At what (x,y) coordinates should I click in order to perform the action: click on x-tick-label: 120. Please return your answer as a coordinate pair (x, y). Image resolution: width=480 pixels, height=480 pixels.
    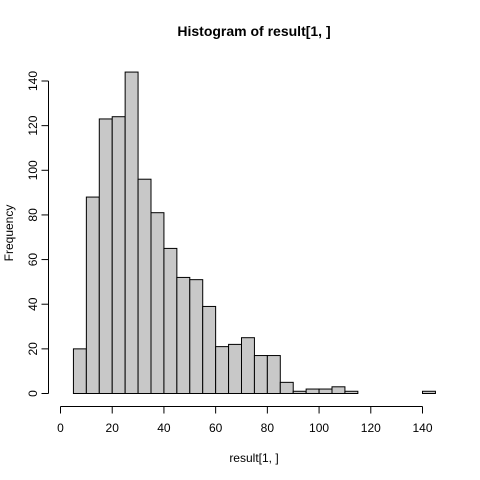
    Looking at the image, I should click on (371, 428).